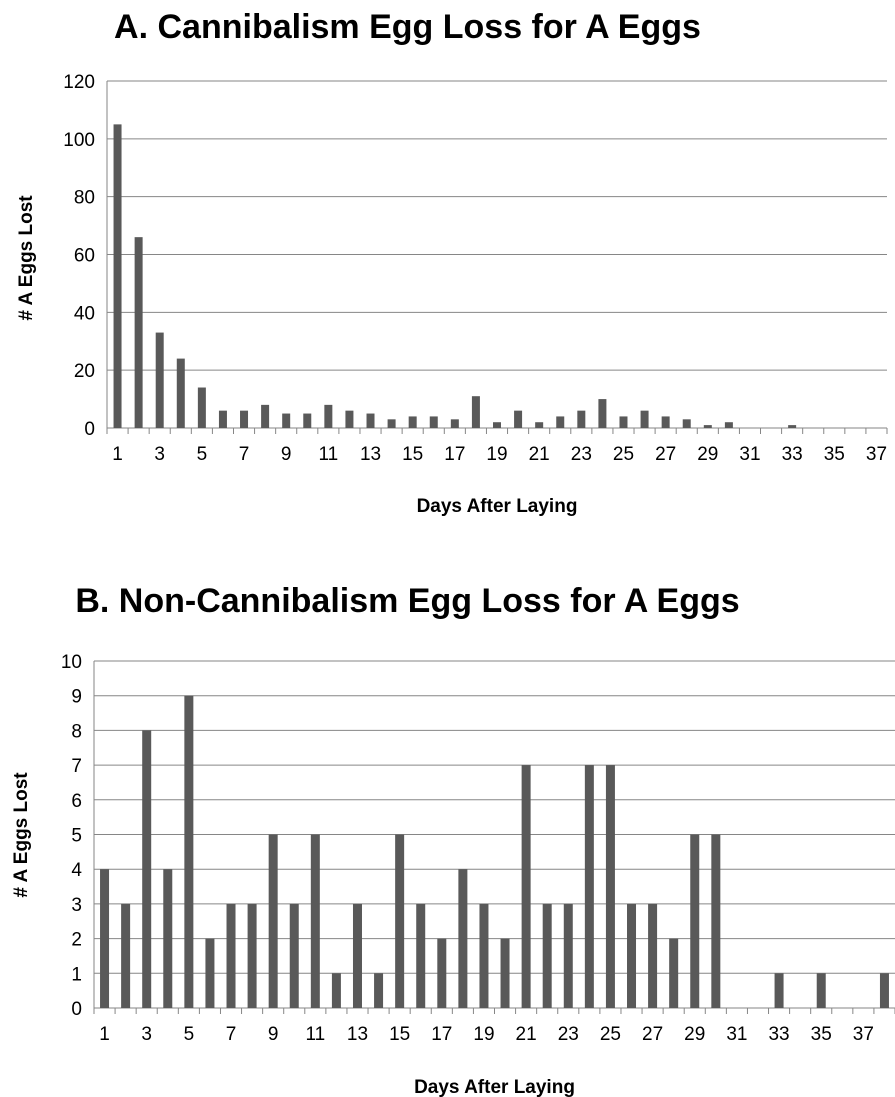 The image size is (895, 1097). What do you see at coordinates (665, 454) in the screenshot?
I see `x-tick-label: 27` at bounding box center [665, 454].